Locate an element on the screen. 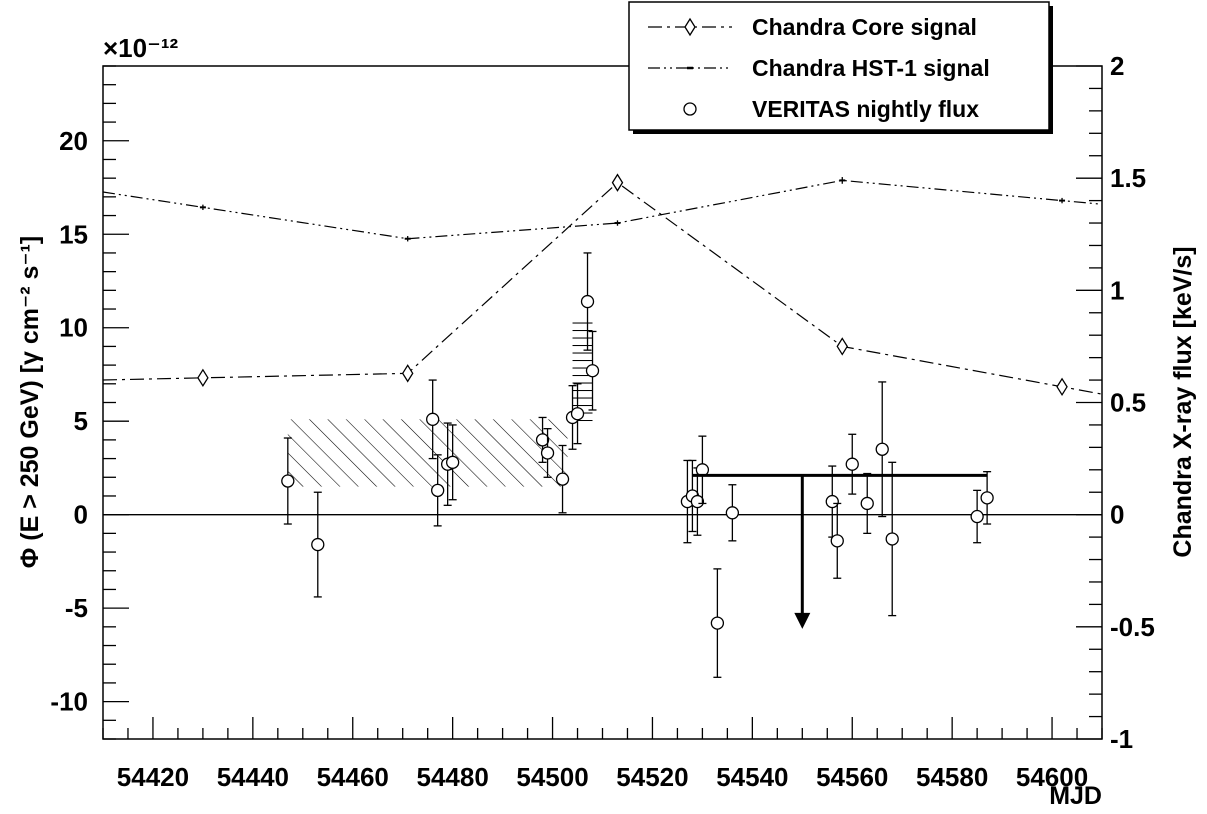 The width and height of the screenshot is (1207, 814). y-axis-right-title: Chandra X-ray flux [keV/s] is located at coordinates (1183, 401).